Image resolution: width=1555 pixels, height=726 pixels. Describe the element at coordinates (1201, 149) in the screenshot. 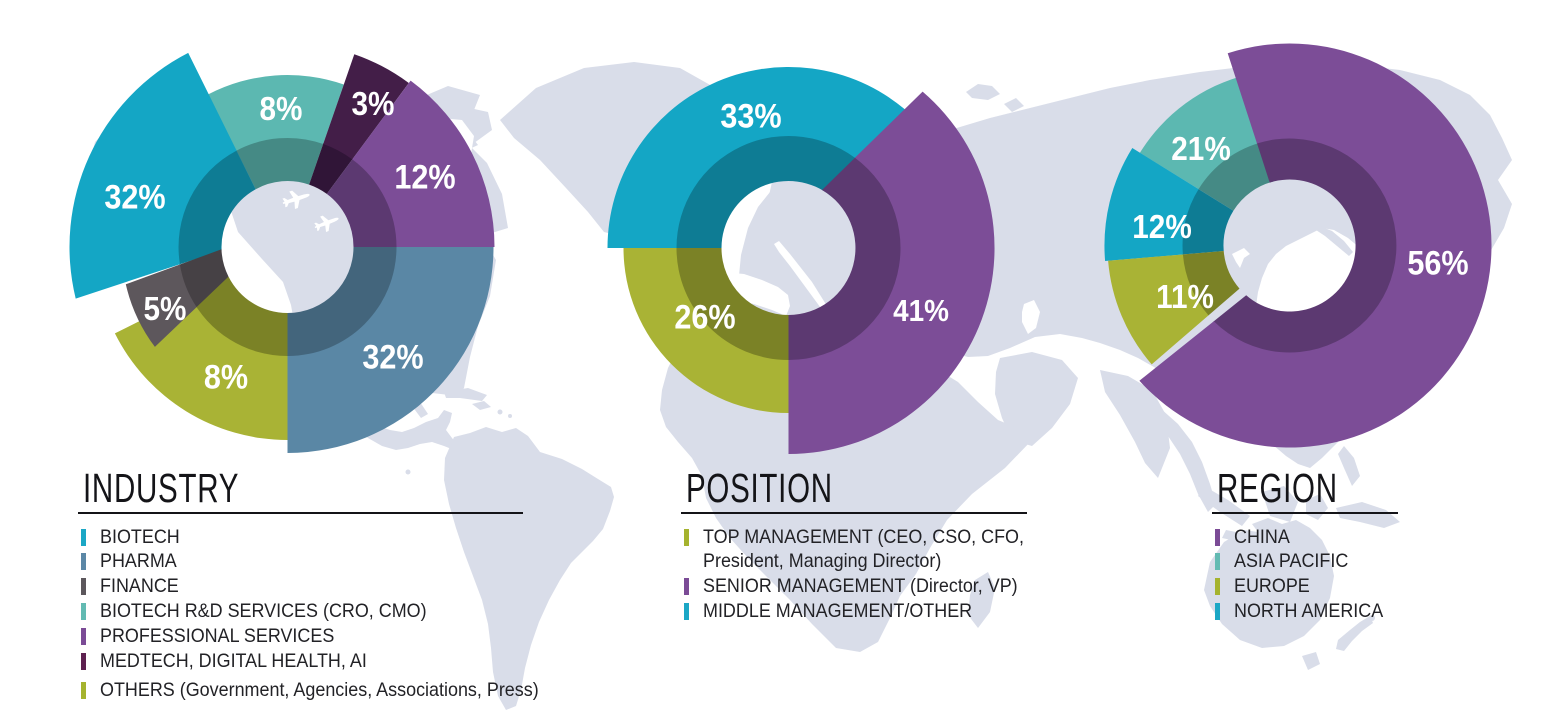

I see `svg-text: 21%` at that location.